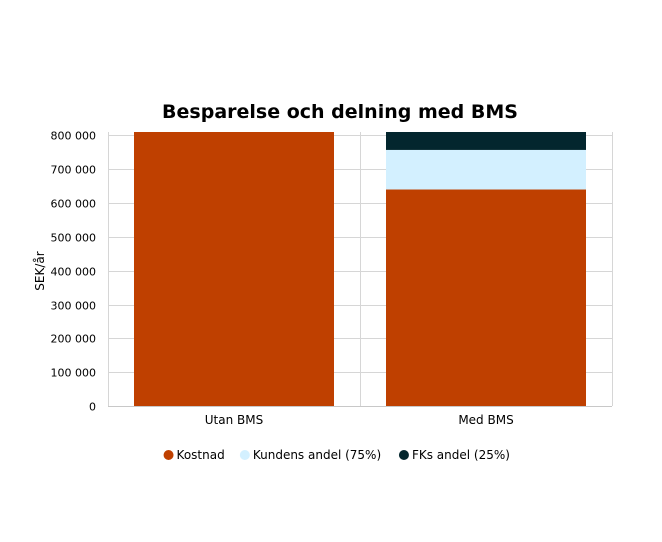 The height and width of the screenshot is (542, 662). What do you see at coordinates (74, 136) in the screenshot?
I see `y-tick-label: 800 000` at bounding box center [74, 136].